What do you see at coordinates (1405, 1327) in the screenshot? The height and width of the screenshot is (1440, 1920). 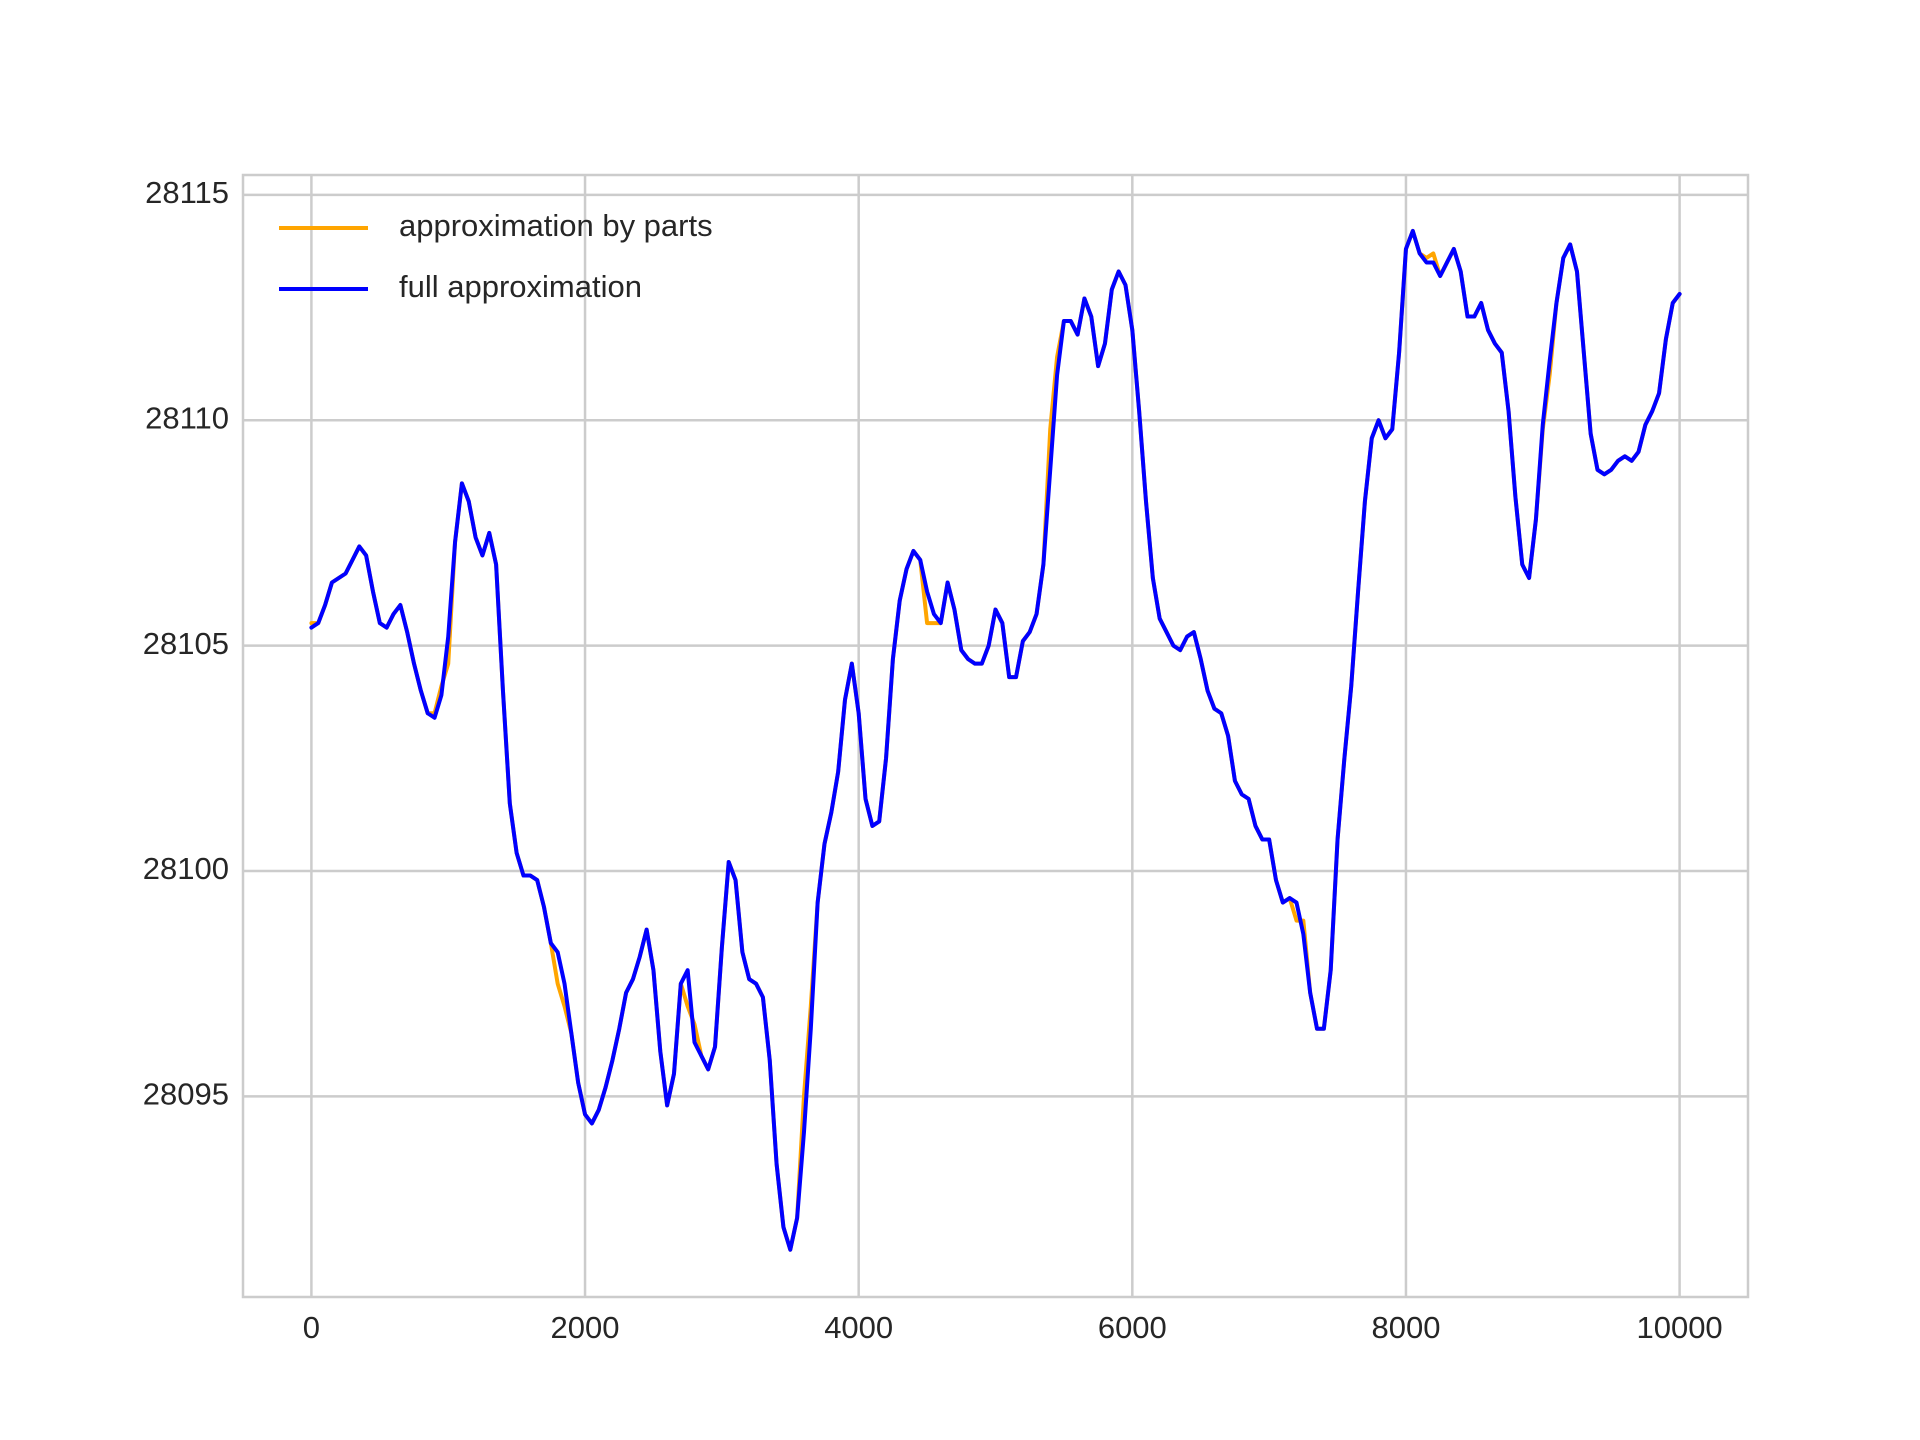 I see `x-tick-label: 8000` at bounding box center [1405, 1327].